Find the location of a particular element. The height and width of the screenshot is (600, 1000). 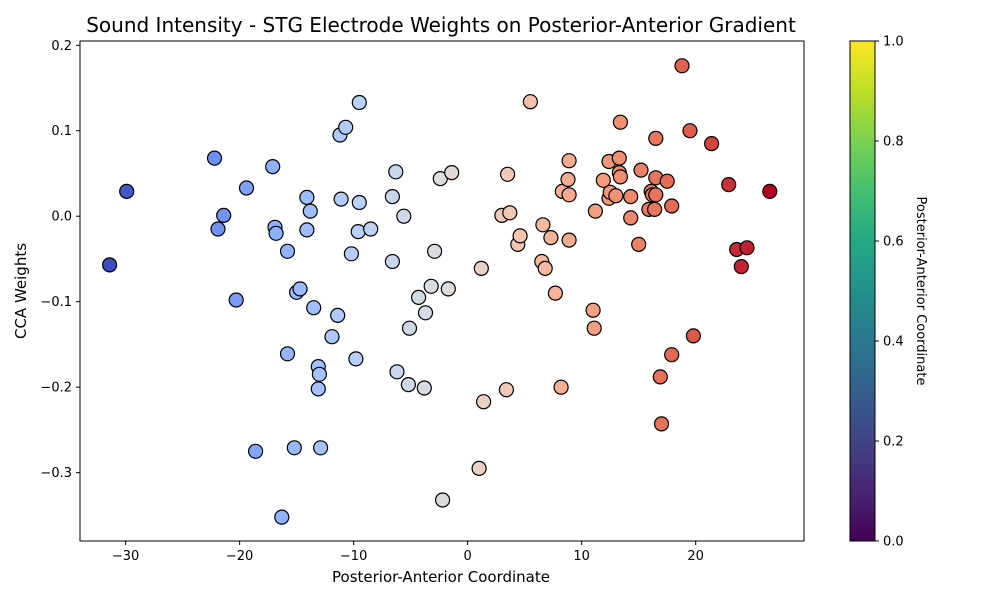

y-tick-label: 0.1 is located at coordinates (61, 131).